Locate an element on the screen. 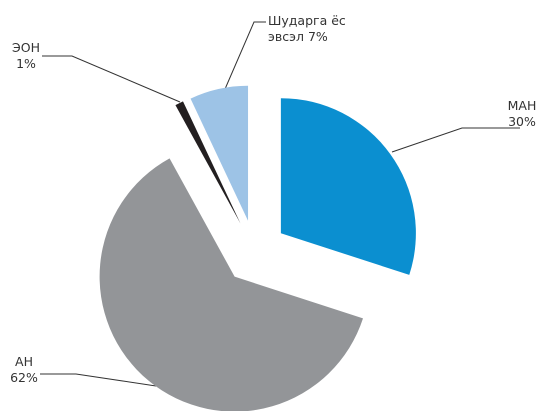 The width and height of the screenshot is (552, 411). slice-label: АН 62% is located at coordinates (24, 370).